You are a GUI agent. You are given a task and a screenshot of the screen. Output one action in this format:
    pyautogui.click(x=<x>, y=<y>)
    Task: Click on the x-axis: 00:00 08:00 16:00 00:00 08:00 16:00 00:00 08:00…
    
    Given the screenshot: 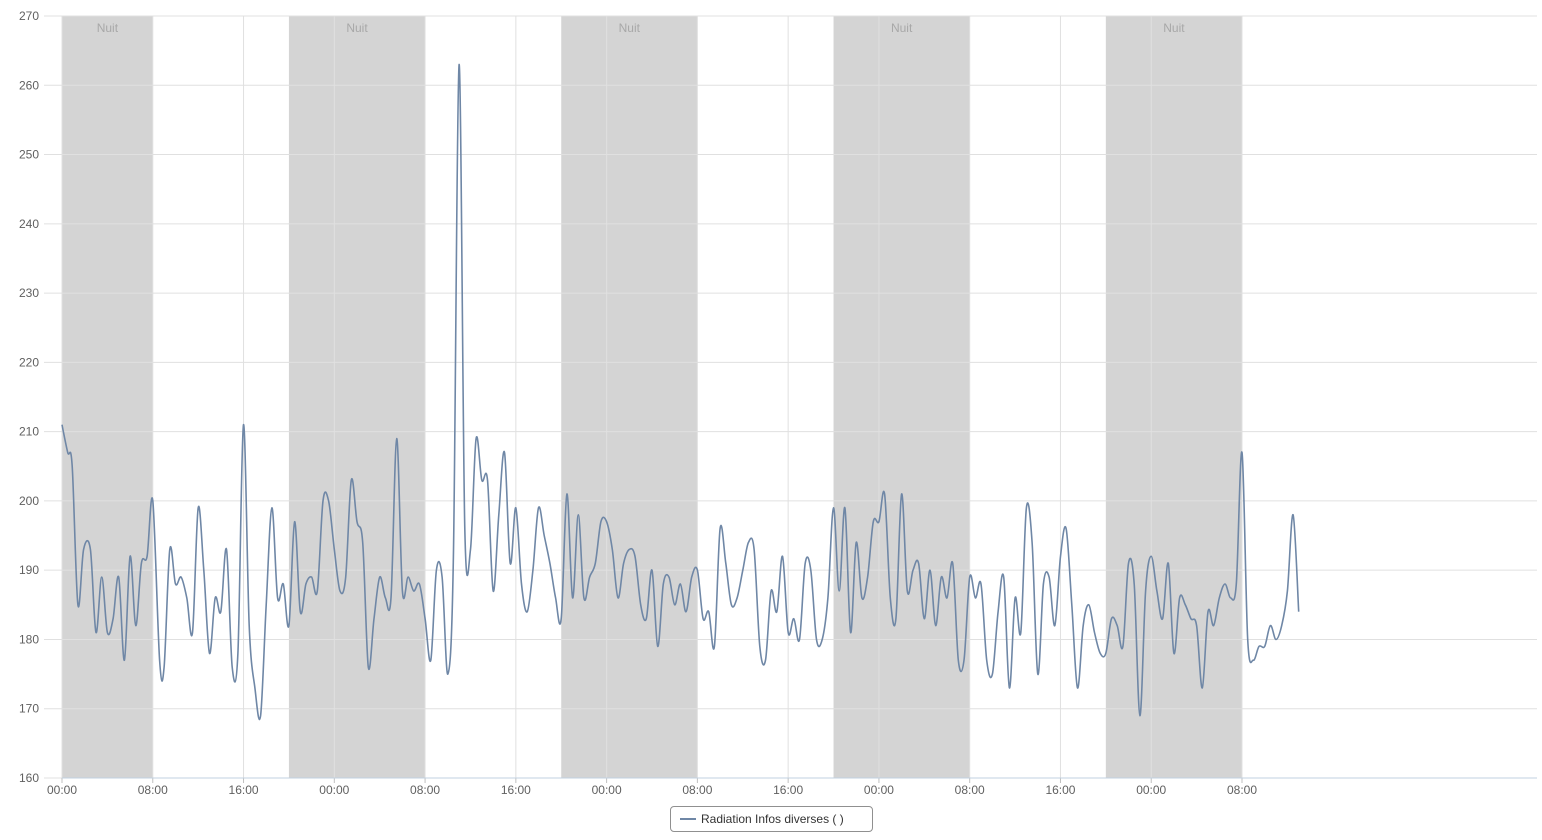 What is the action you would take?
    pyautogui.click(x=792, y=787)
    